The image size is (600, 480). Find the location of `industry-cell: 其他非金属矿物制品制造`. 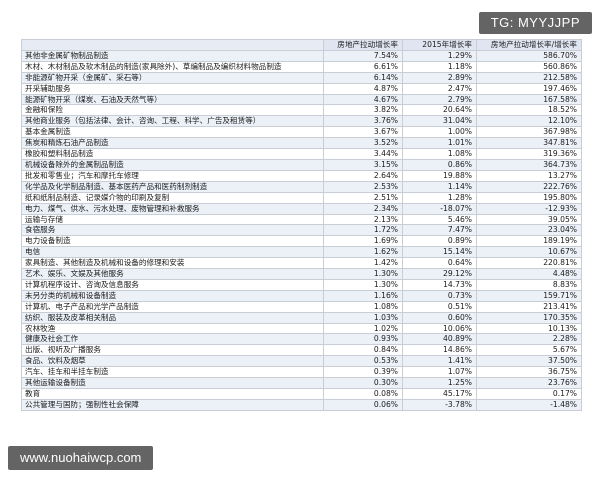

industry-cell: 其他非金属矿物制品制造 is located at coordinates (172, 55).